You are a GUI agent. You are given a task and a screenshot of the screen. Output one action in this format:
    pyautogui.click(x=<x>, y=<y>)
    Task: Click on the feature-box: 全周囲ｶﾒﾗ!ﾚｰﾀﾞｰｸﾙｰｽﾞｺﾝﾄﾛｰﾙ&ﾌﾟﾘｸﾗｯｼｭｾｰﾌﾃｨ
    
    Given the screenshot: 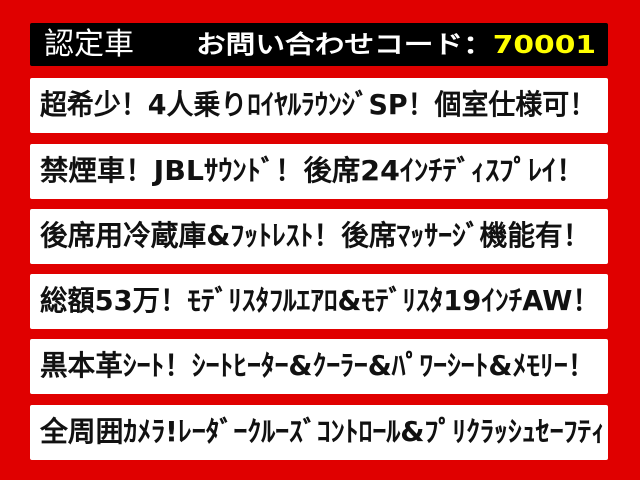 What is the action you would take?
    pyautogui.click(x=319, y=432)
    